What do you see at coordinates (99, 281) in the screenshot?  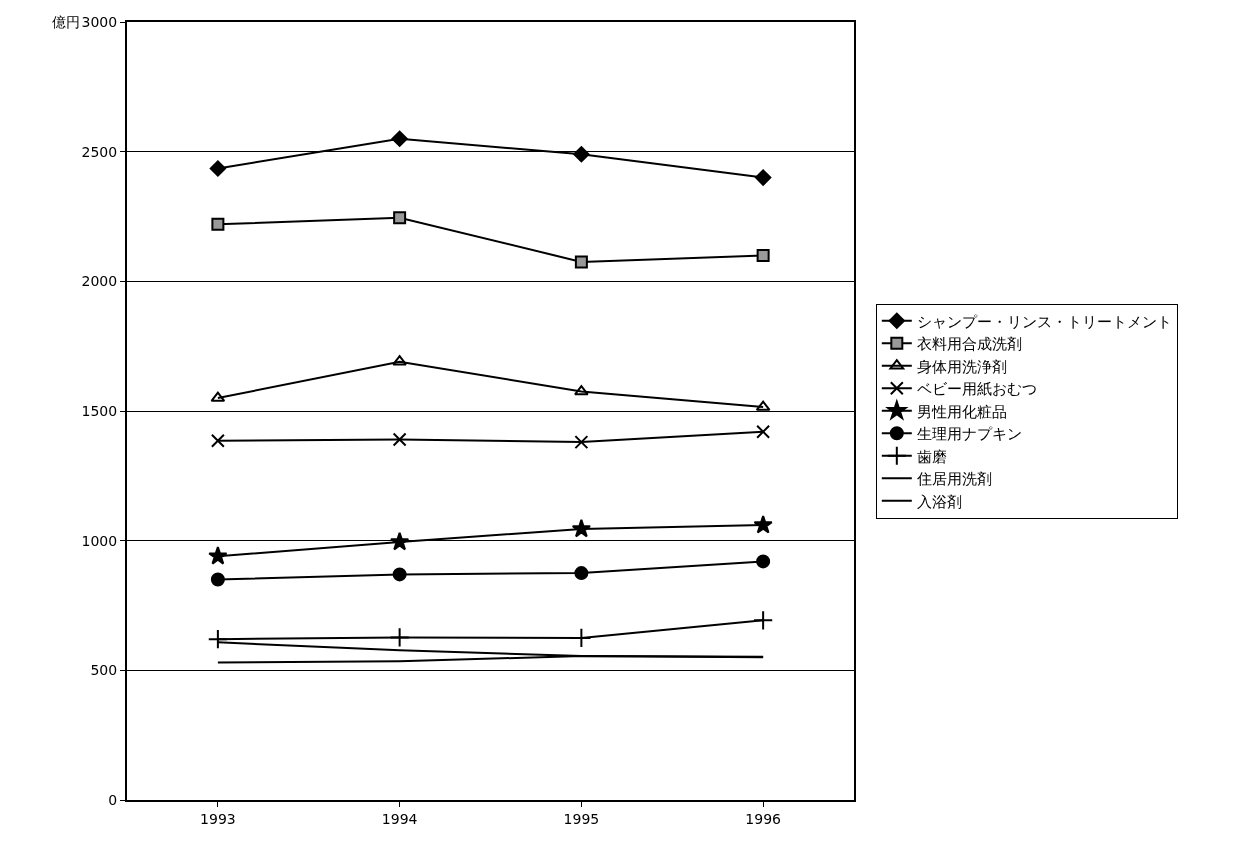 I see `y-tick-label: 2000` at bounding box center [99, 281].